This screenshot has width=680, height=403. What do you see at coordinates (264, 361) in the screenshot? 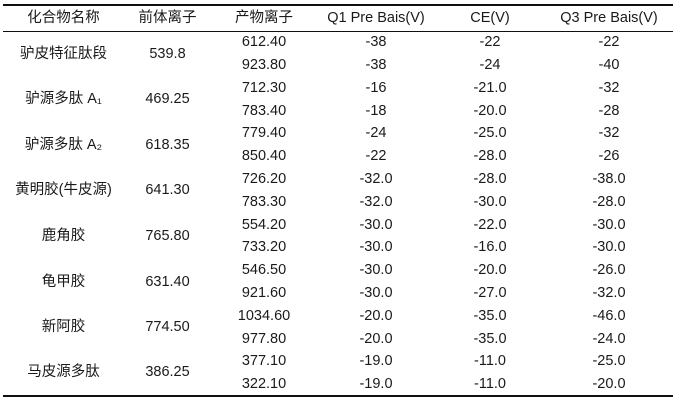
I see `product-ion-cell: 377.10` at bounding box center [264, 361].